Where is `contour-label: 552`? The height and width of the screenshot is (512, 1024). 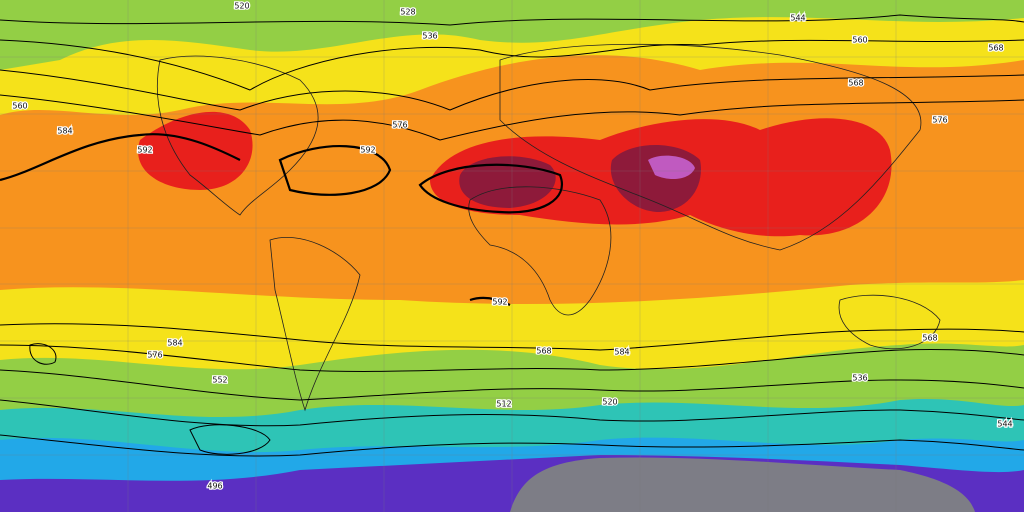
contour-label: 552 is located at coordinates (219, 380).